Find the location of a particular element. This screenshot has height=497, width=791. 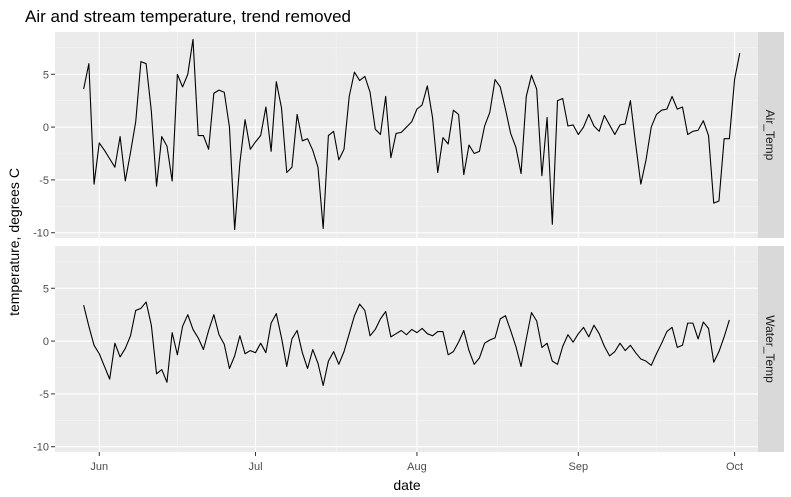

x-axis-title: date is located at coordinates (406, 485).